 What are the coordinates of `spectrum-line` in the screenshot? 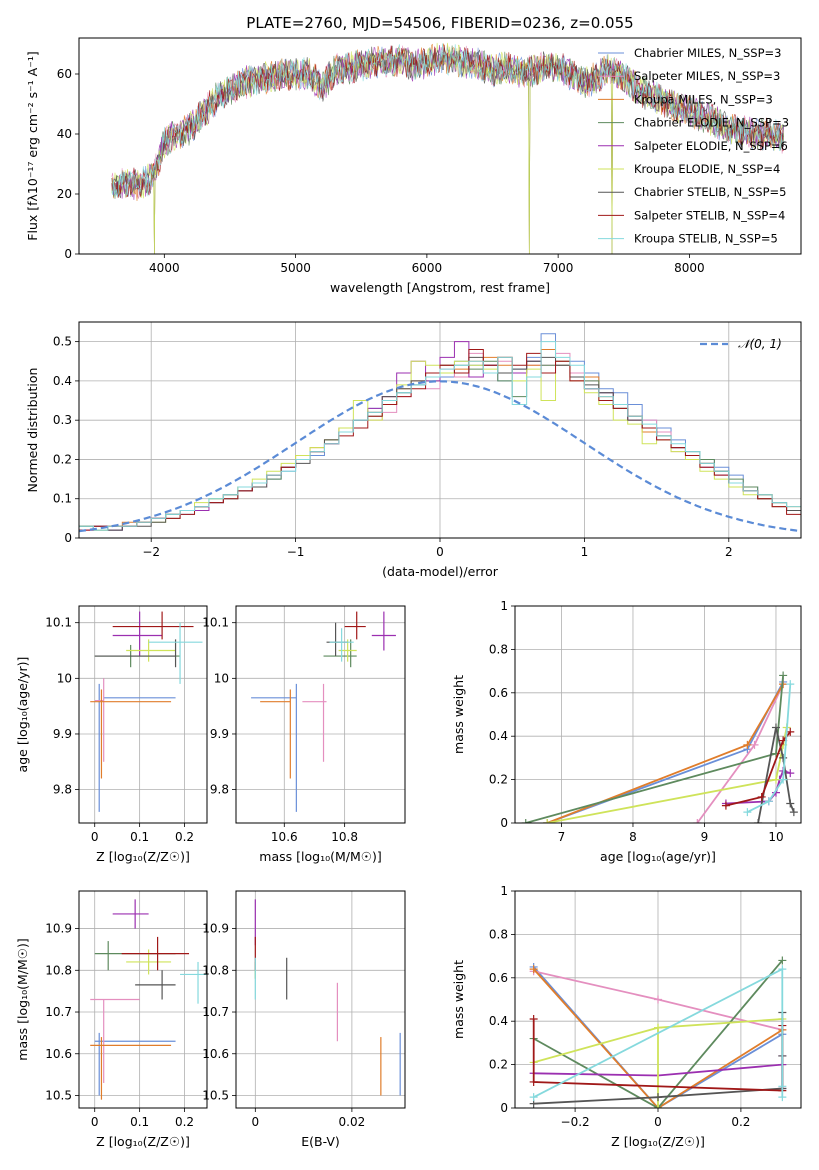 It's located at (447, 121).